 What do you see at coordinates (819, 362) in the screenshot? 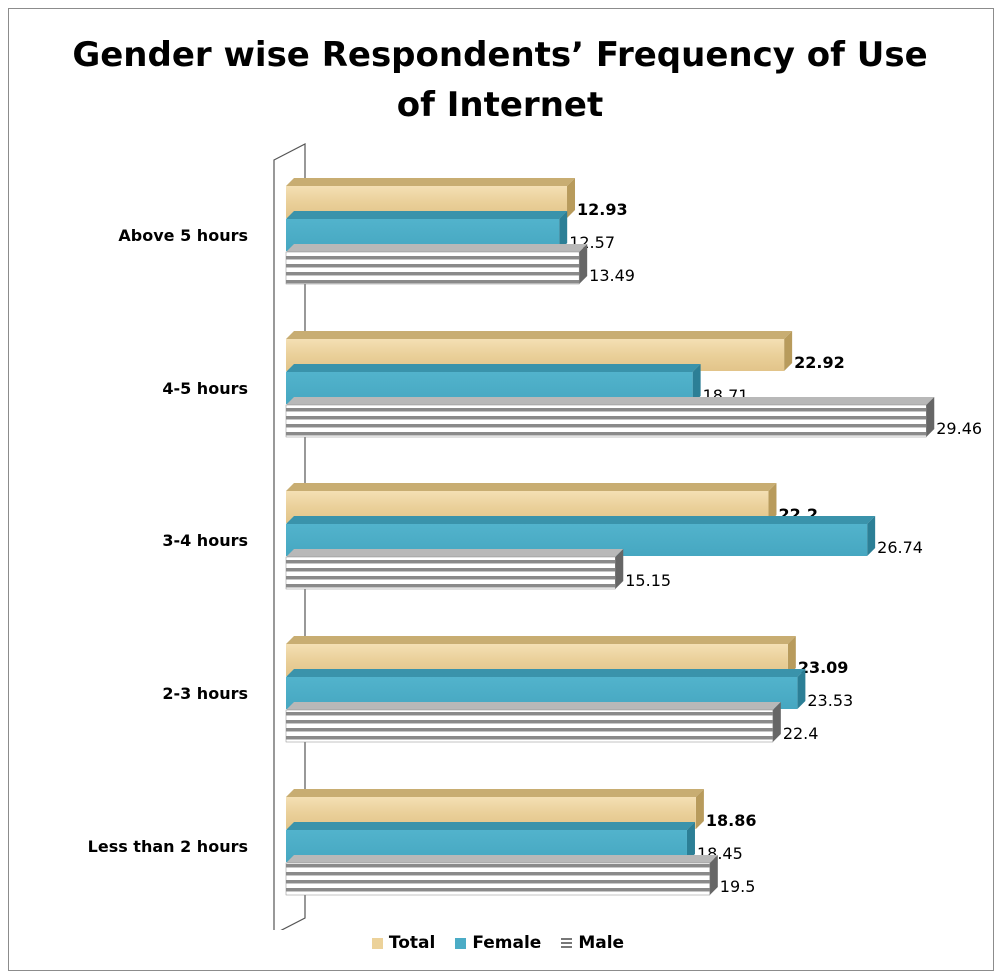
I see `data-label: 22.92` at bounding box center [819, 362].